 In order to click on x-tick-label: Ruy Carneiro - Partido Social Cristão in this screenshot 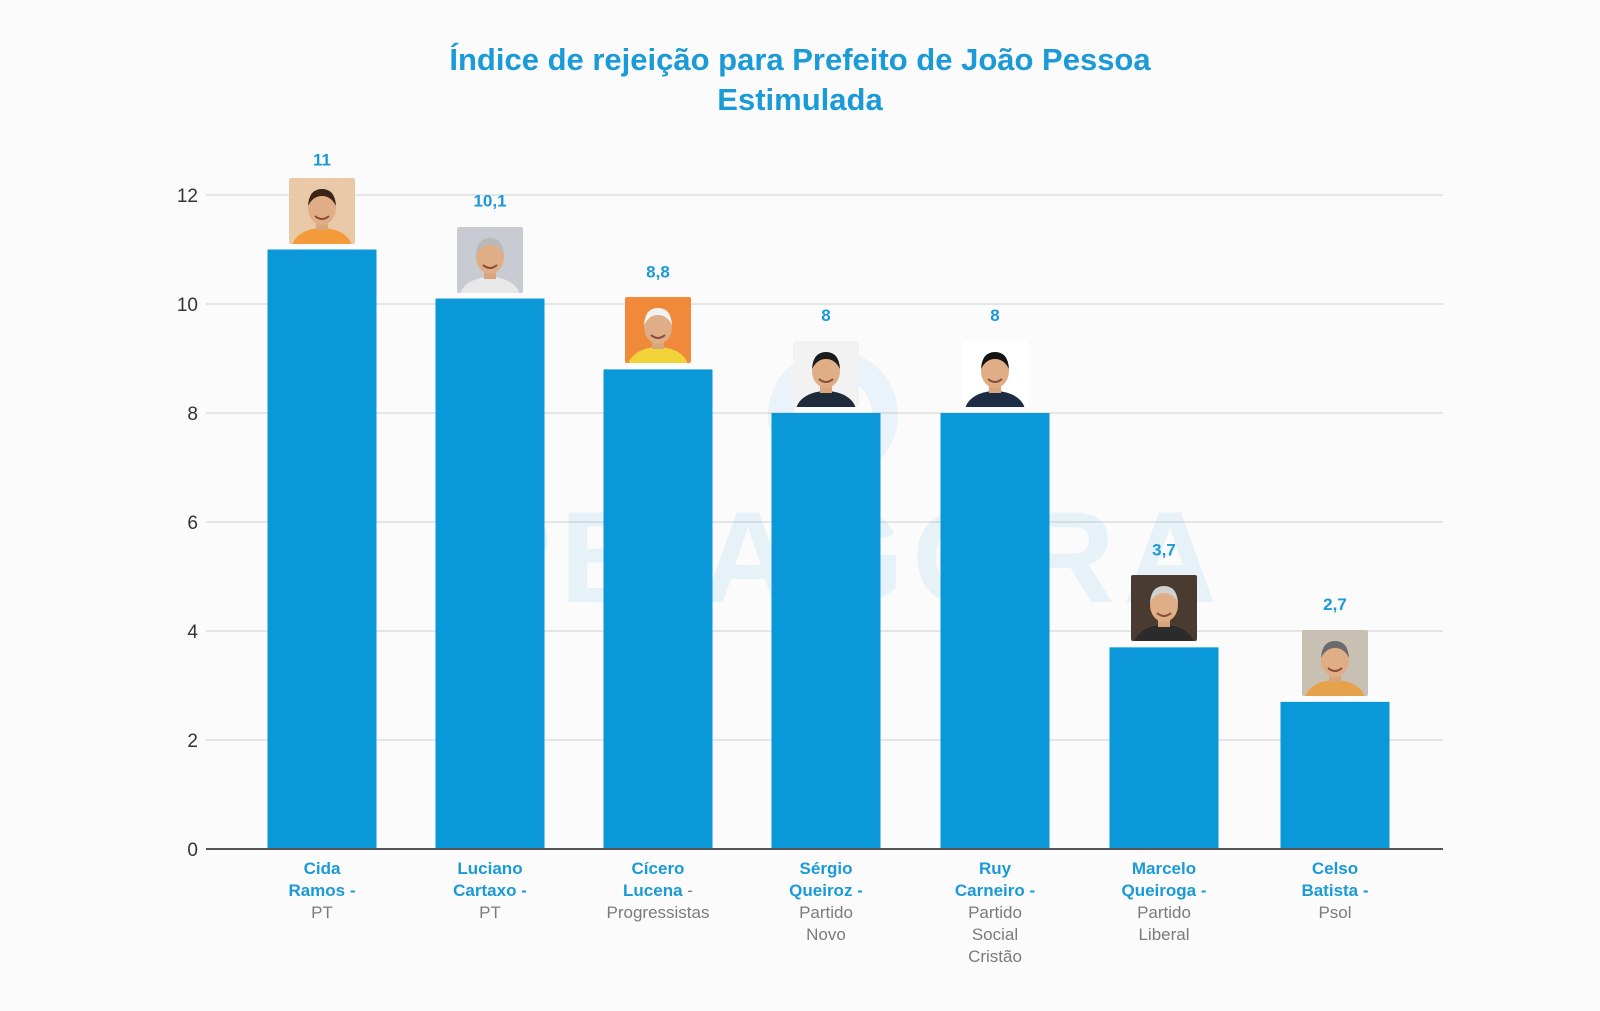, I will do `click(995, 913)`.